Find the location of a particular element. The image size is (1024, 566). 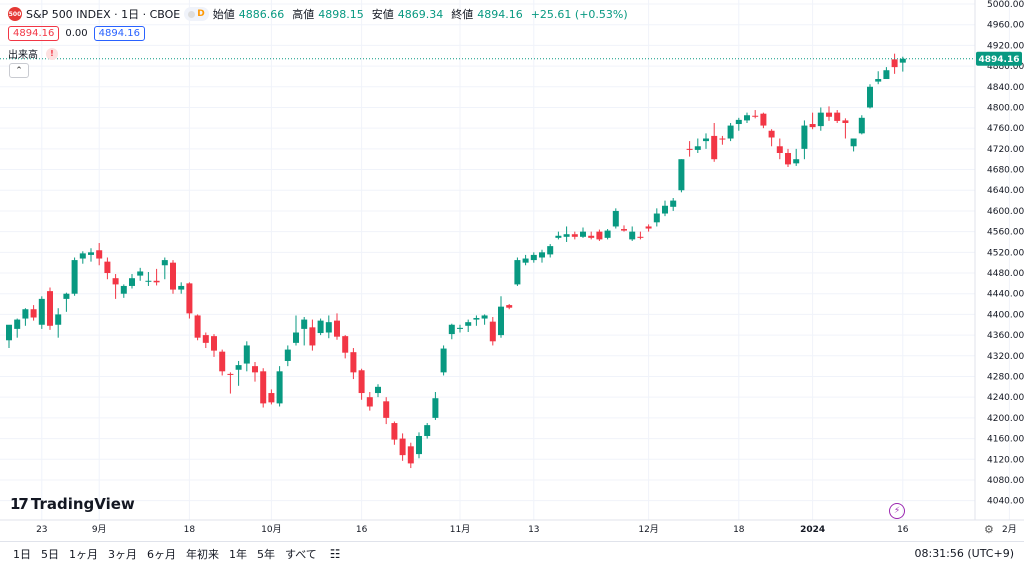

sell-price-box: 4894.16 is located at coordinates (34, 33).